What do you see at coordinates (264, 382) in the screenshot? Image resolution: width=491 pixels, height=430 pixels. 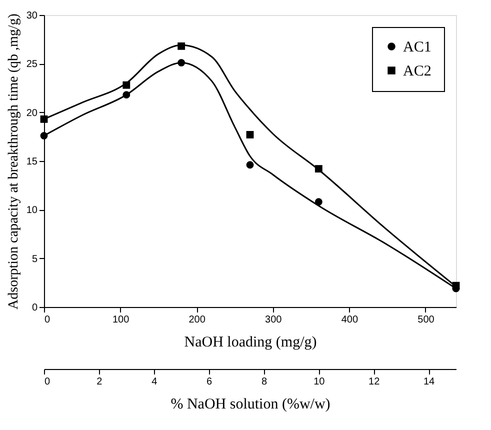 I see `x2-tick-label: 8` at bounding box center [264, 382].